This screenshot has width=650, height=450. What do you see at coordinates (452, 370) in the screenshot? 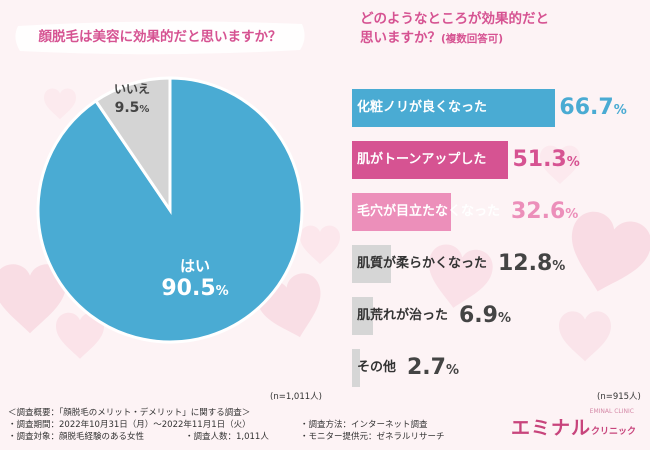
I see `bar-value-unit-5: %` at bounding box center [452, 370].